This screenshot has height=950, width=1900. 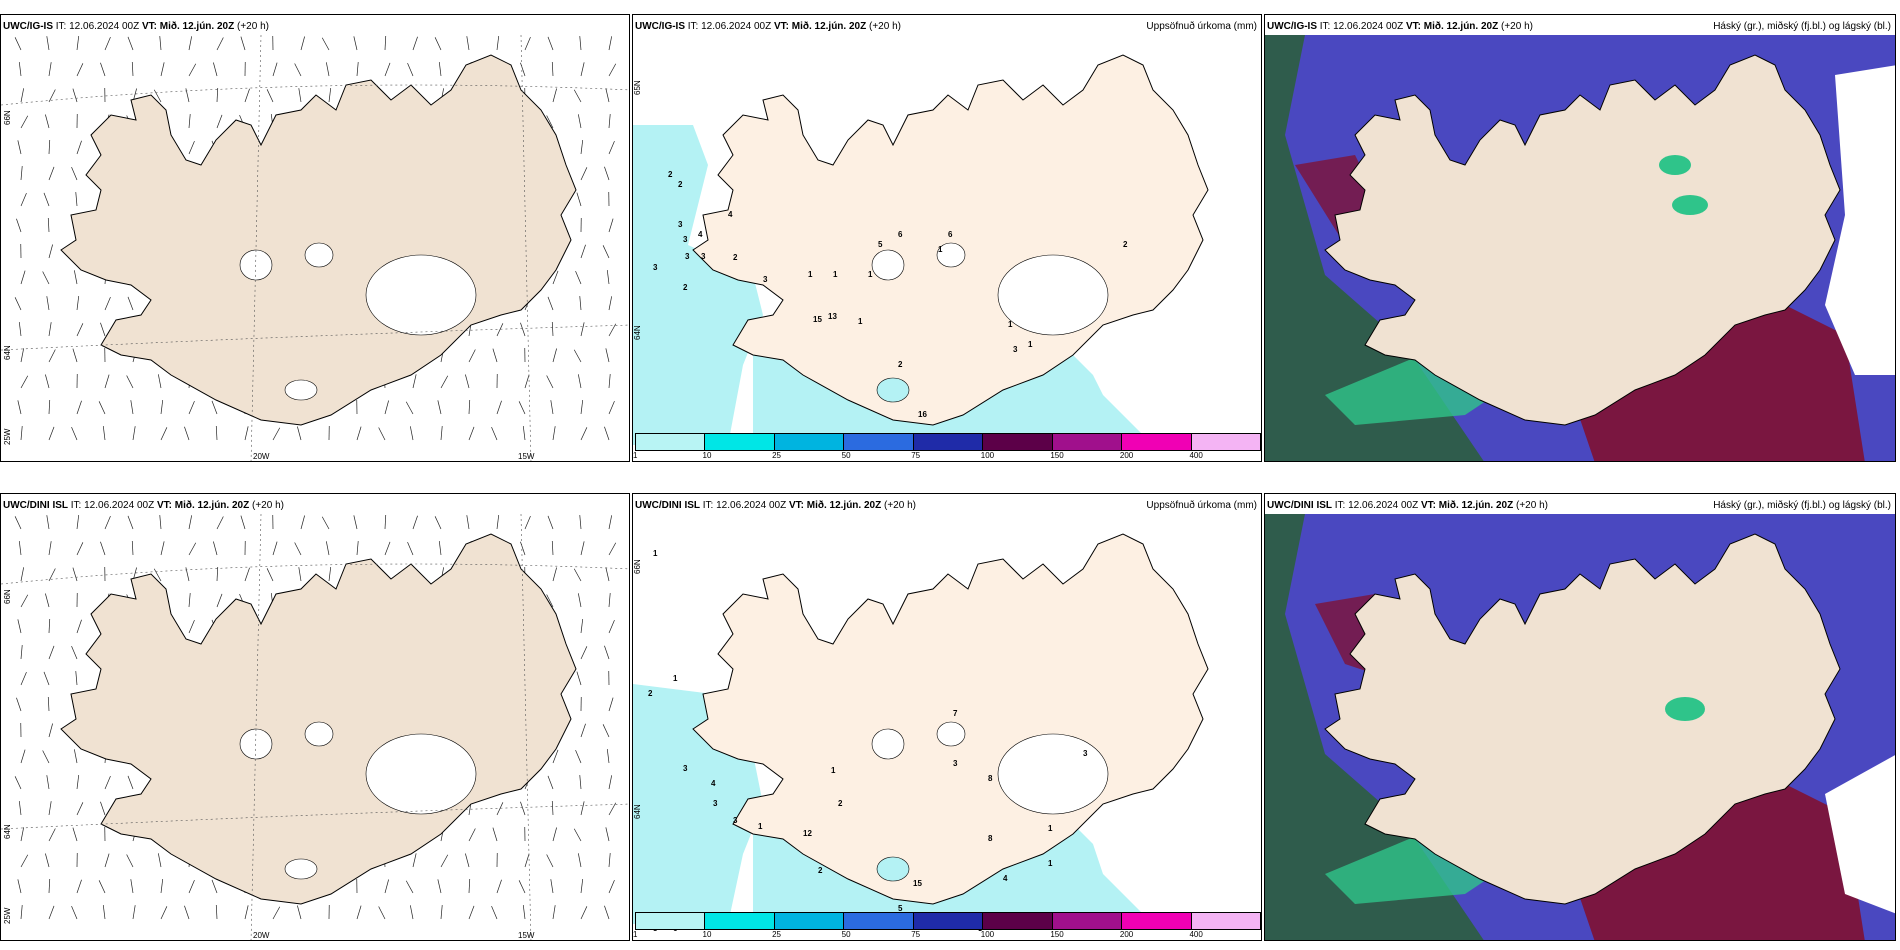 What do you see at coordinates (687, 256) in the screenshot?
I see `precip-value-label: 3` at bounding box center [687, 256].